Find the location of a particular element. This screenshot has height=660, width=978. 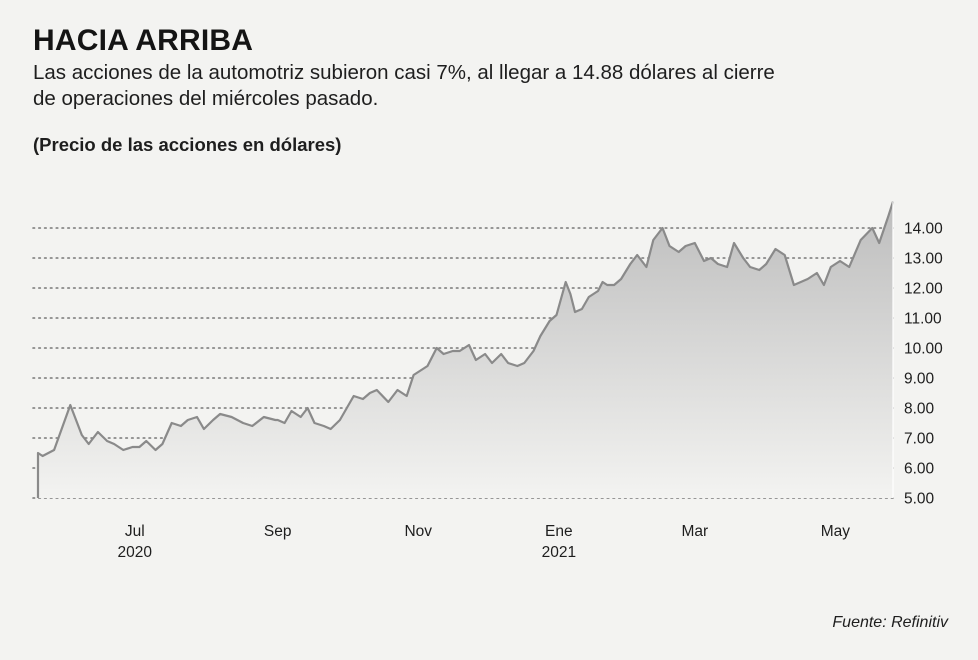

x-tick-label: Ene is located at coordinates (559, 531).